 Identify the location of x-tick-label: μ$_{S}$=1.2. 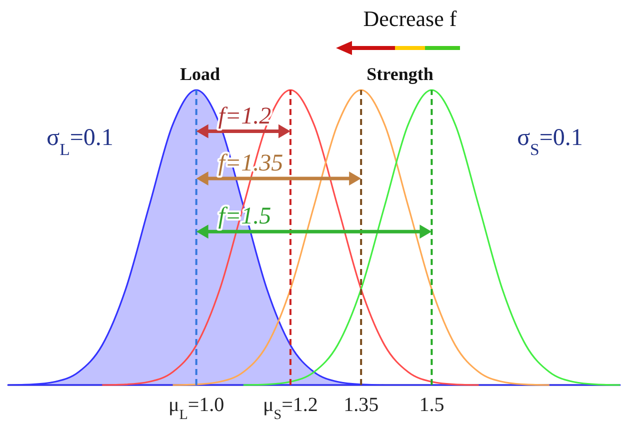
(290, 408).